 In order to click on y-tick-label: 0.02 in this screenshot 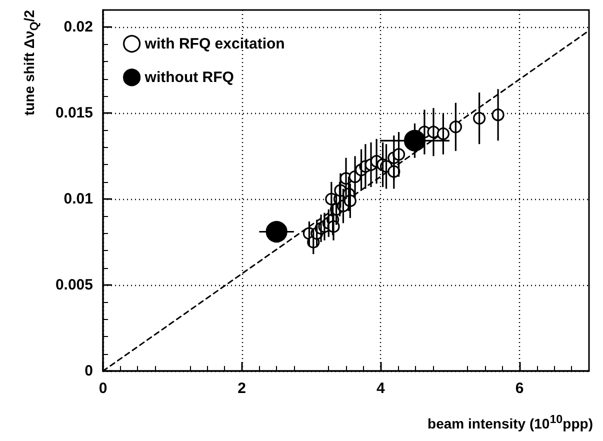, I will do `click(78, 27)`.